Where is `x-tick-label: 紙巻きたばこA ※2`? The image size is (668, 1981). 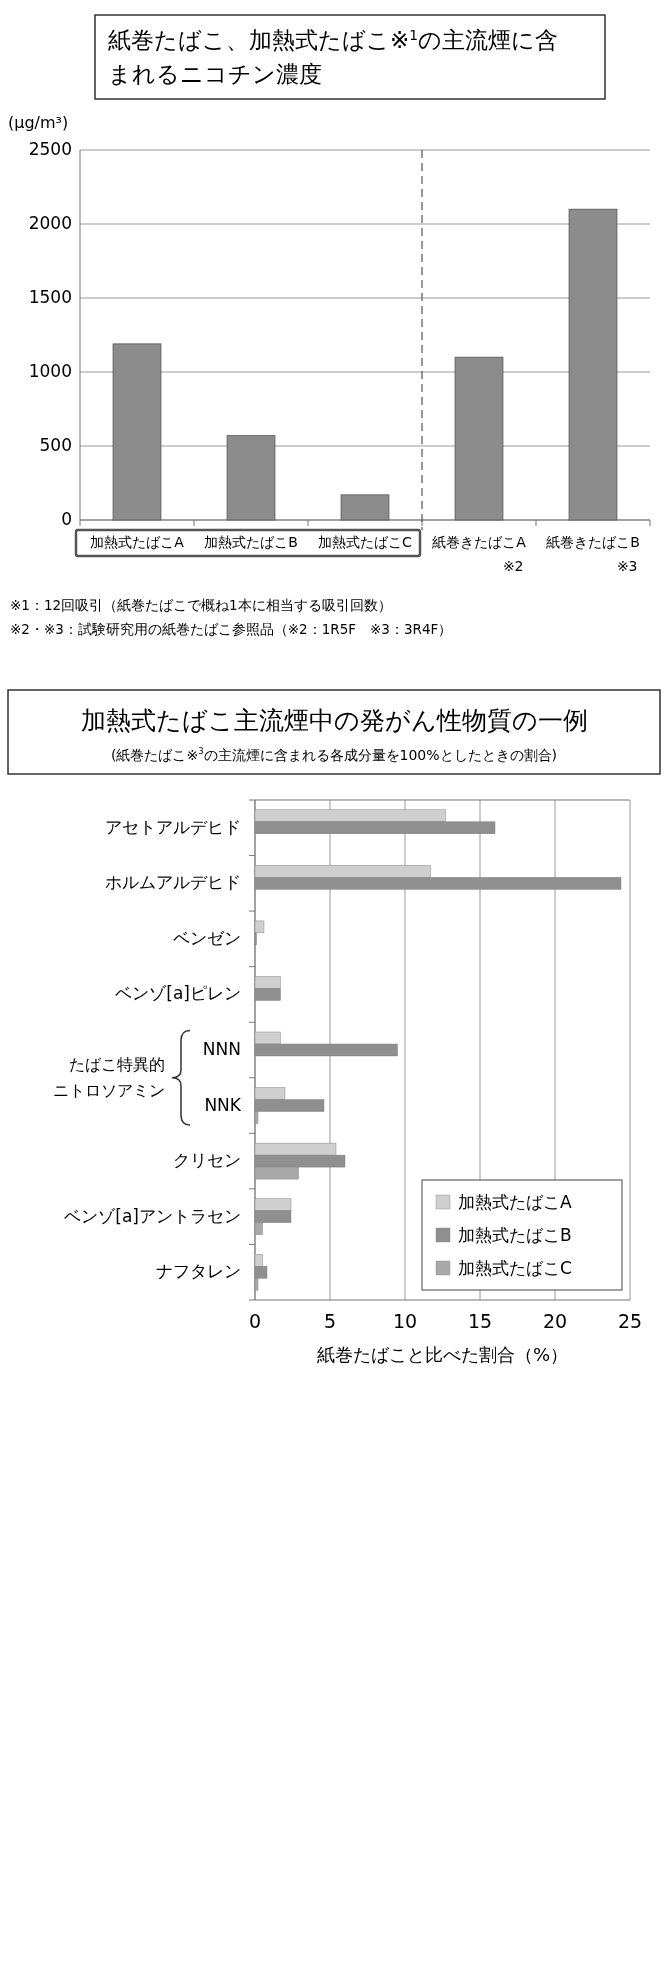 x-tick-label: 紙巻きたばこA ※2 is located at coordinates (479, 554).